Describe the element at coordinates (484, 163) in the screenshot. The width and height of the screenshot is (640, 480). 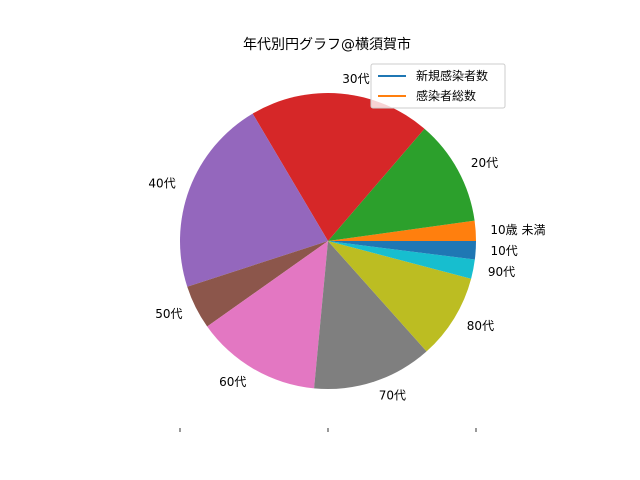
I see `pie-slice-label: 20代` at that location.